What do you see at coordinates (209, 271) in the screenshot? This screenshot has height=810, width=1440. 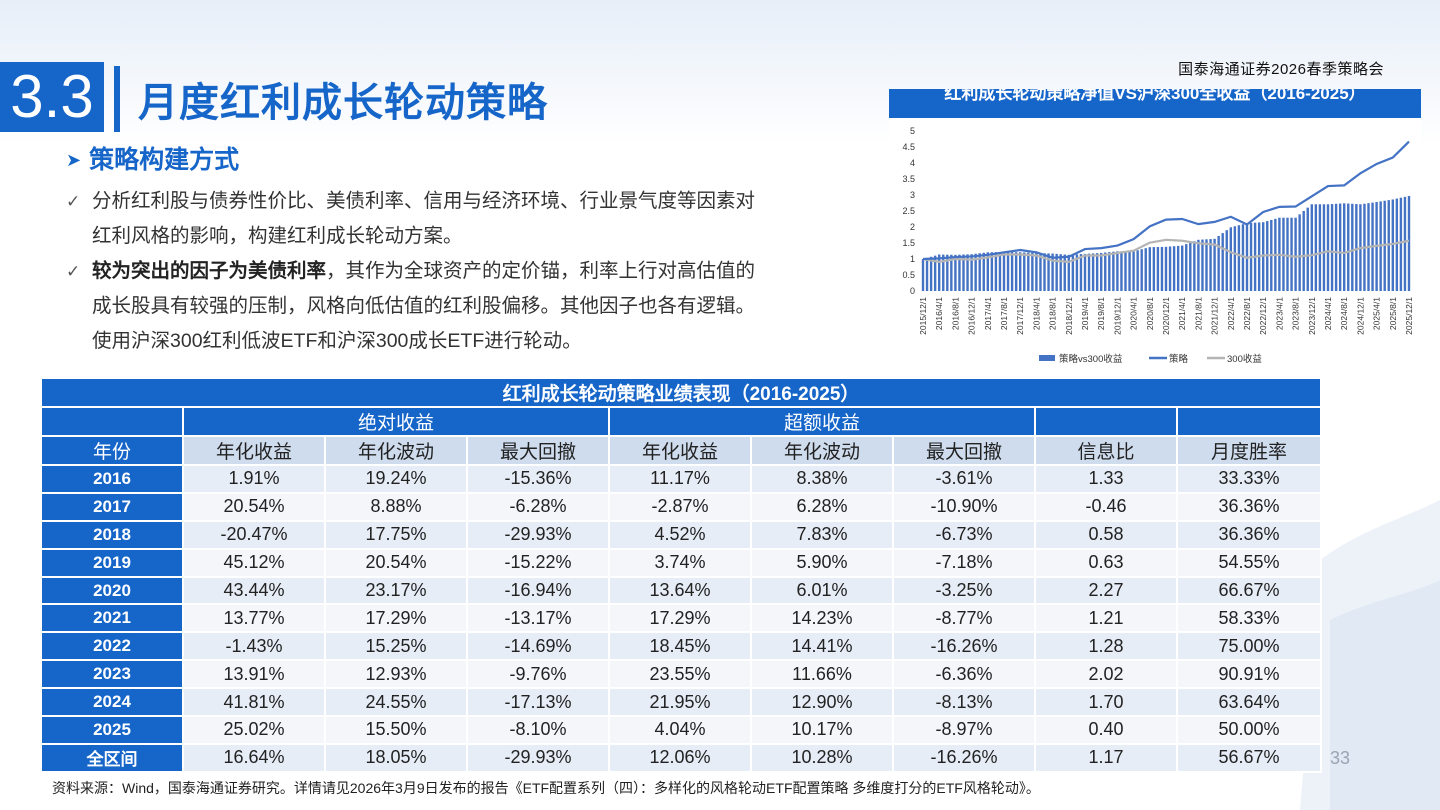 I see `bullet-2-bold: 较为突出的因子为美债利率` at bounding box center [209, 271].